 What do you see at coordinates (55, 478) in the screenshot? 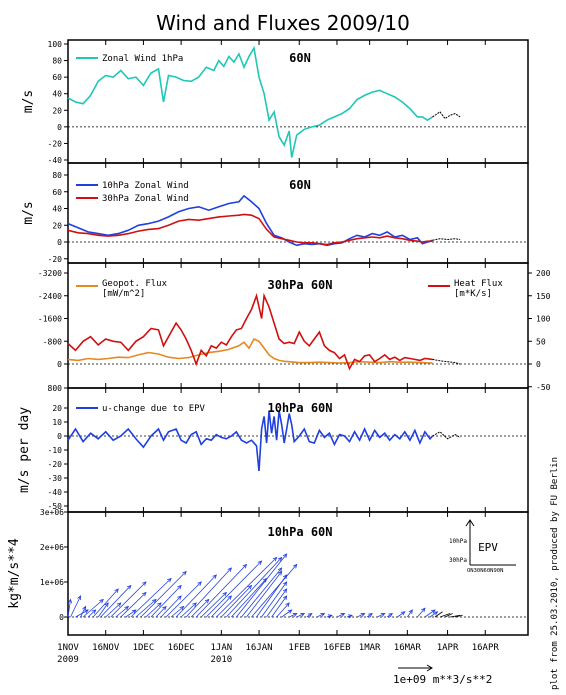
I see `y-tick-label: -30` at bounding box center [55, 478].